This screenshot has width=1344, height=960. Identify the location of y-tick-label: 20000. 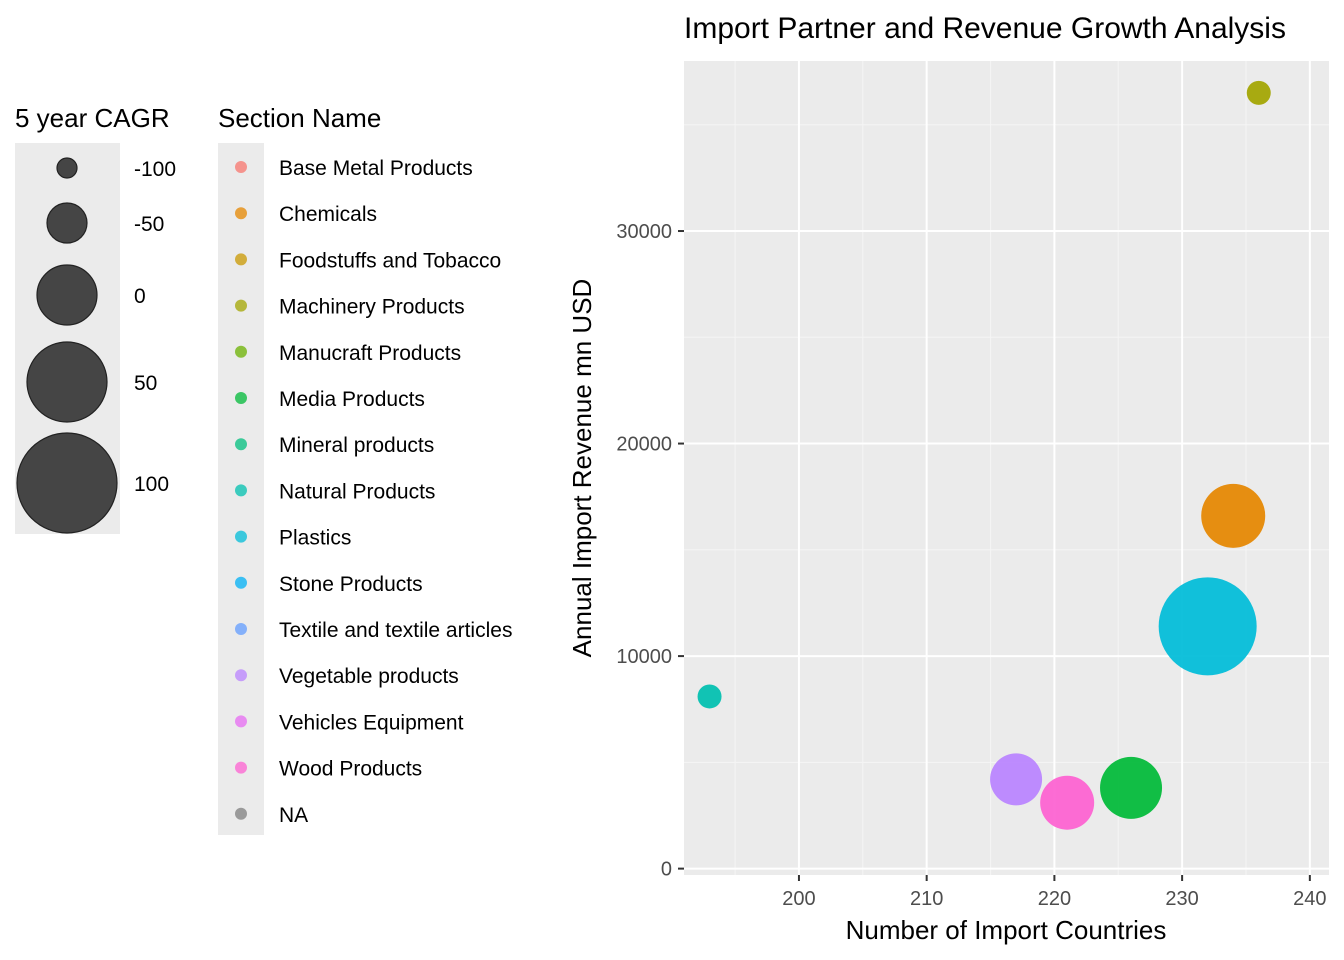
(644, 445).